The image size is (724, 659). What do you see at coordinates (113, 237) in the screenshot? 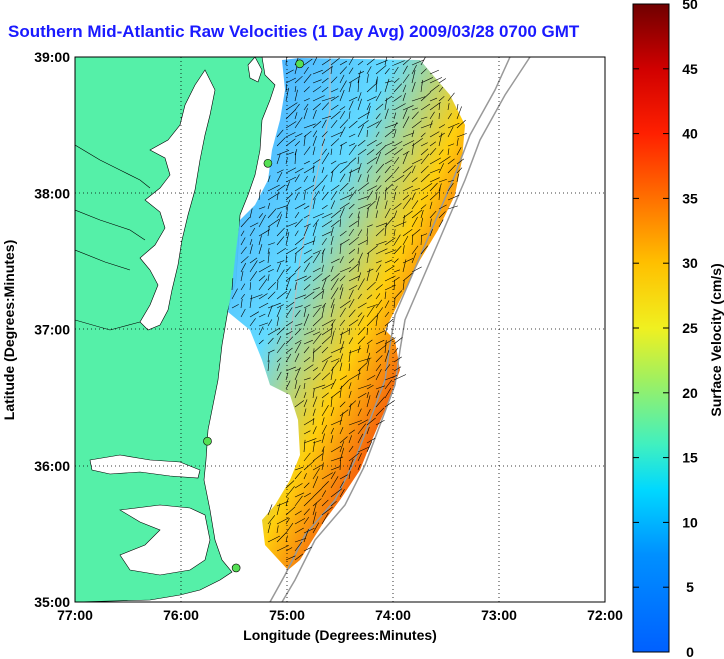
I see `river-potomac` at bounding box center [113, 237].